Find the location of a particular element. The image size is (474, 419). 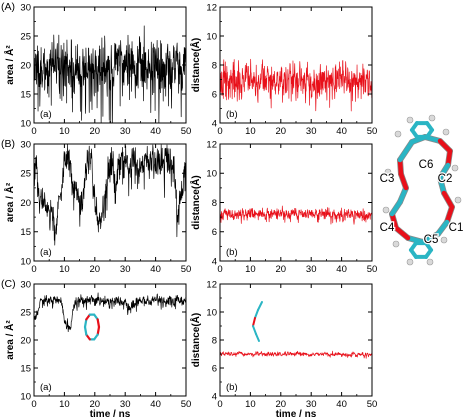

atom-label: C4 is located at coordinates (387, 228).